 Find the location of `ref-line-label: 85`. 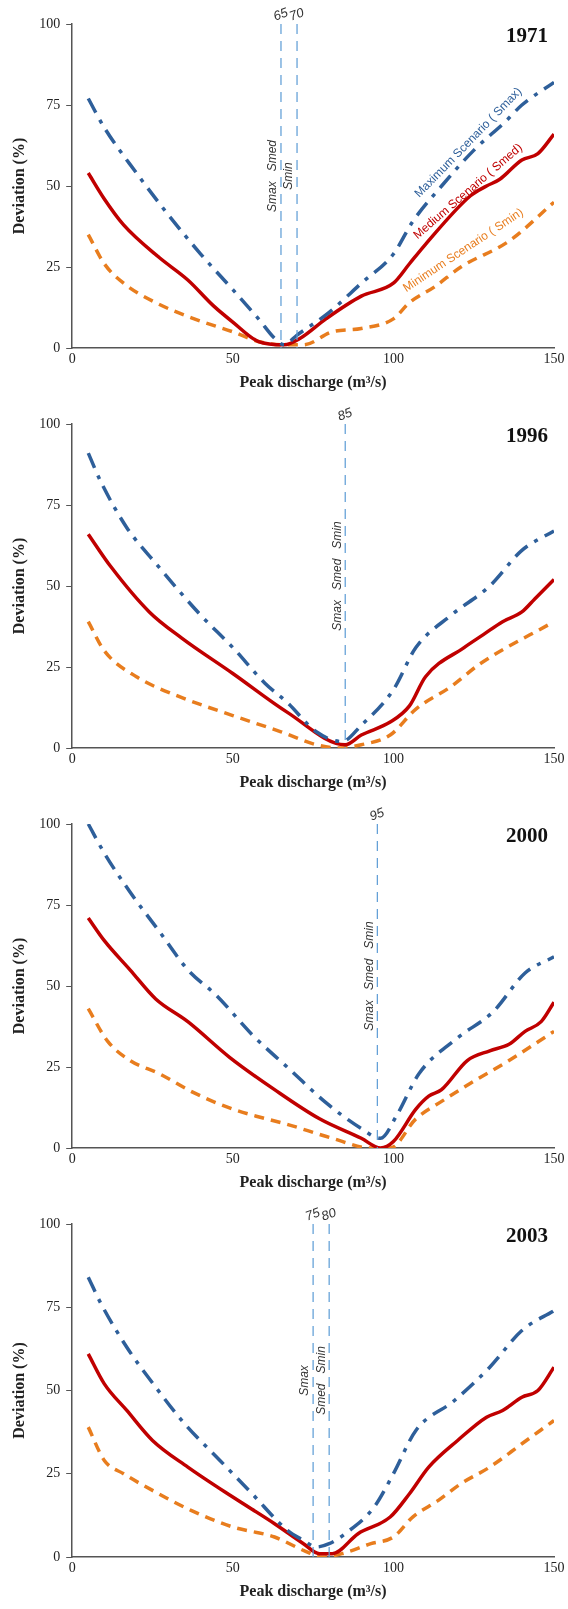

ref-line-label: 85 is located at coordinates (345, 414).